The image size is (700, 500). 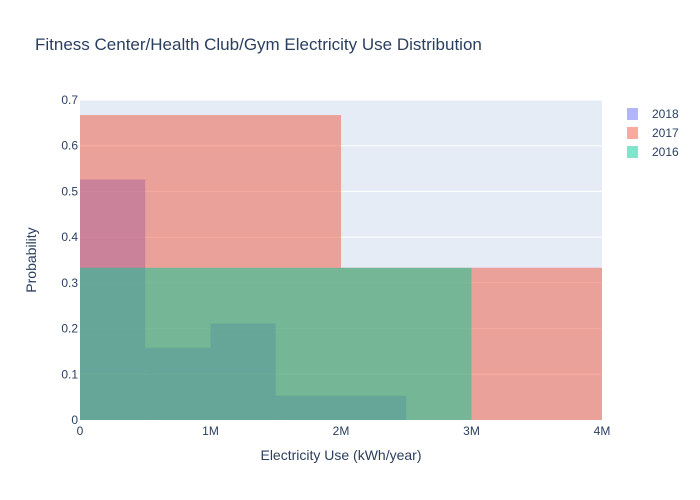 What do you see at coordinates (340, 455) in the screenshot?
I see `x-axis-title: Electricity Use (kWh/year)` at bounding box center [340, 455].